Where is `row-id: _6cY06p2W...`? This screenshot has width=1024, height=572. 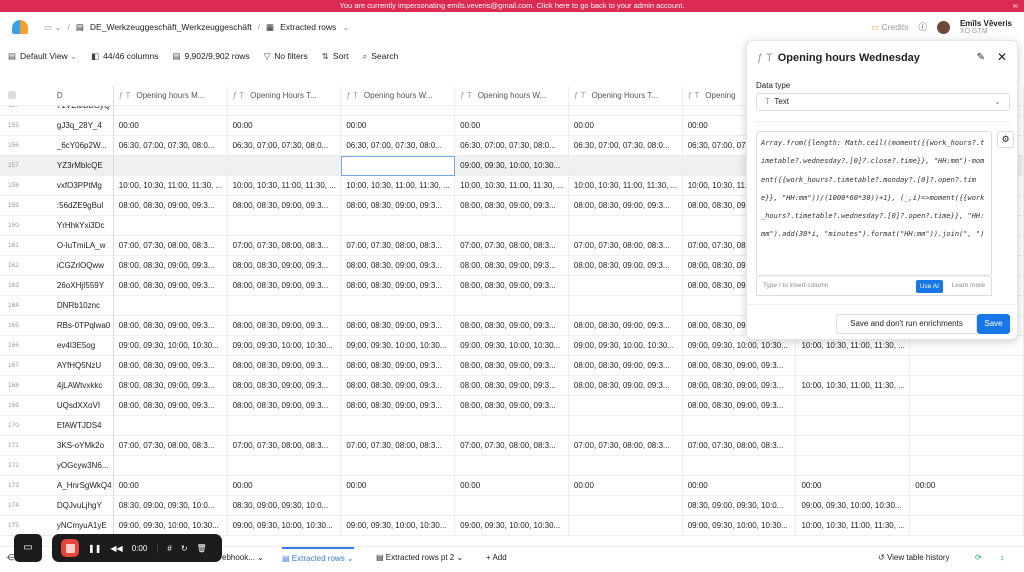 row-id: _6cY06p2W... is located at coordinates (85, 146).